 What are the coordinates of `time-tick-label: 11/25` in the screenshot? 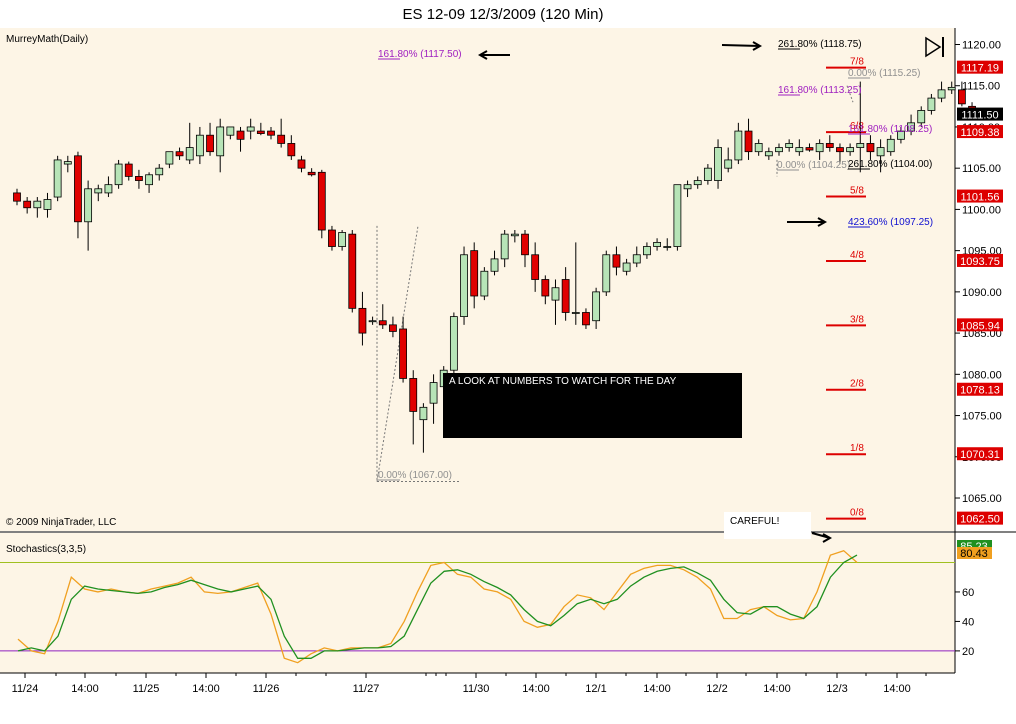 It's located at (146, 689).